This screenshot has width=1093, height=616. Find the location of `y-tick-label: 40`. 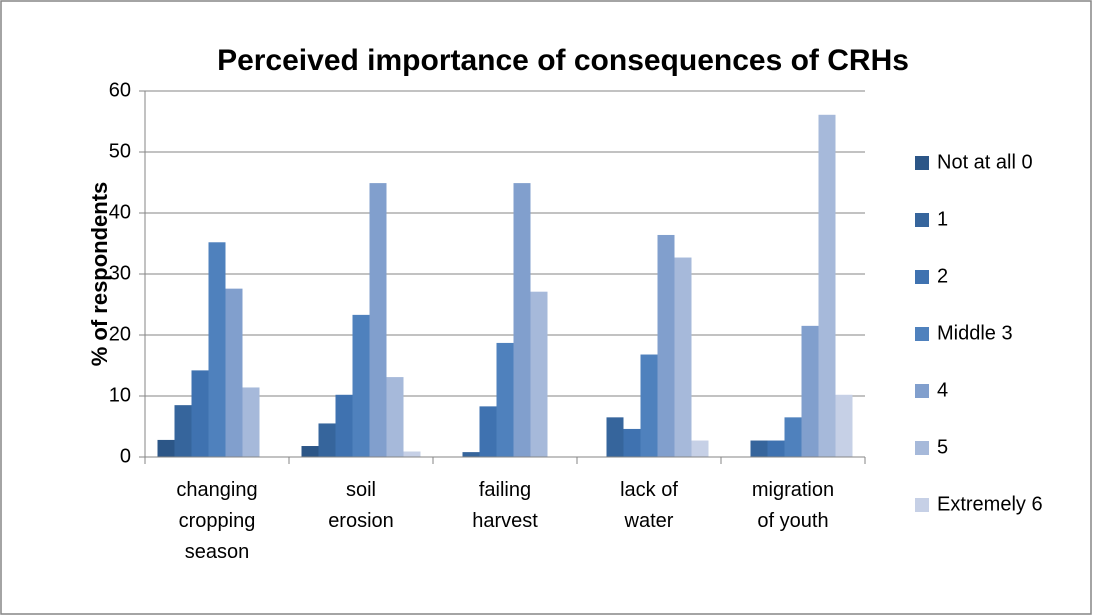

y-tick-label: 40 is located at coordinates (120, 212).